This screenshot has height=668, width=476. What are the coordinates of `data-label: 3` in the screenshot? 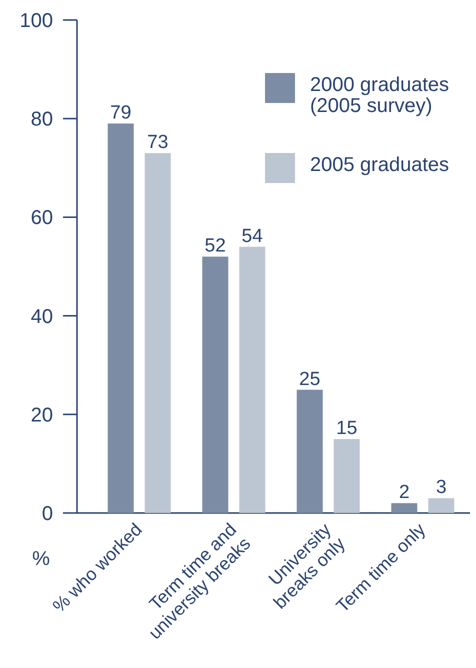 It's located at (441, 487).